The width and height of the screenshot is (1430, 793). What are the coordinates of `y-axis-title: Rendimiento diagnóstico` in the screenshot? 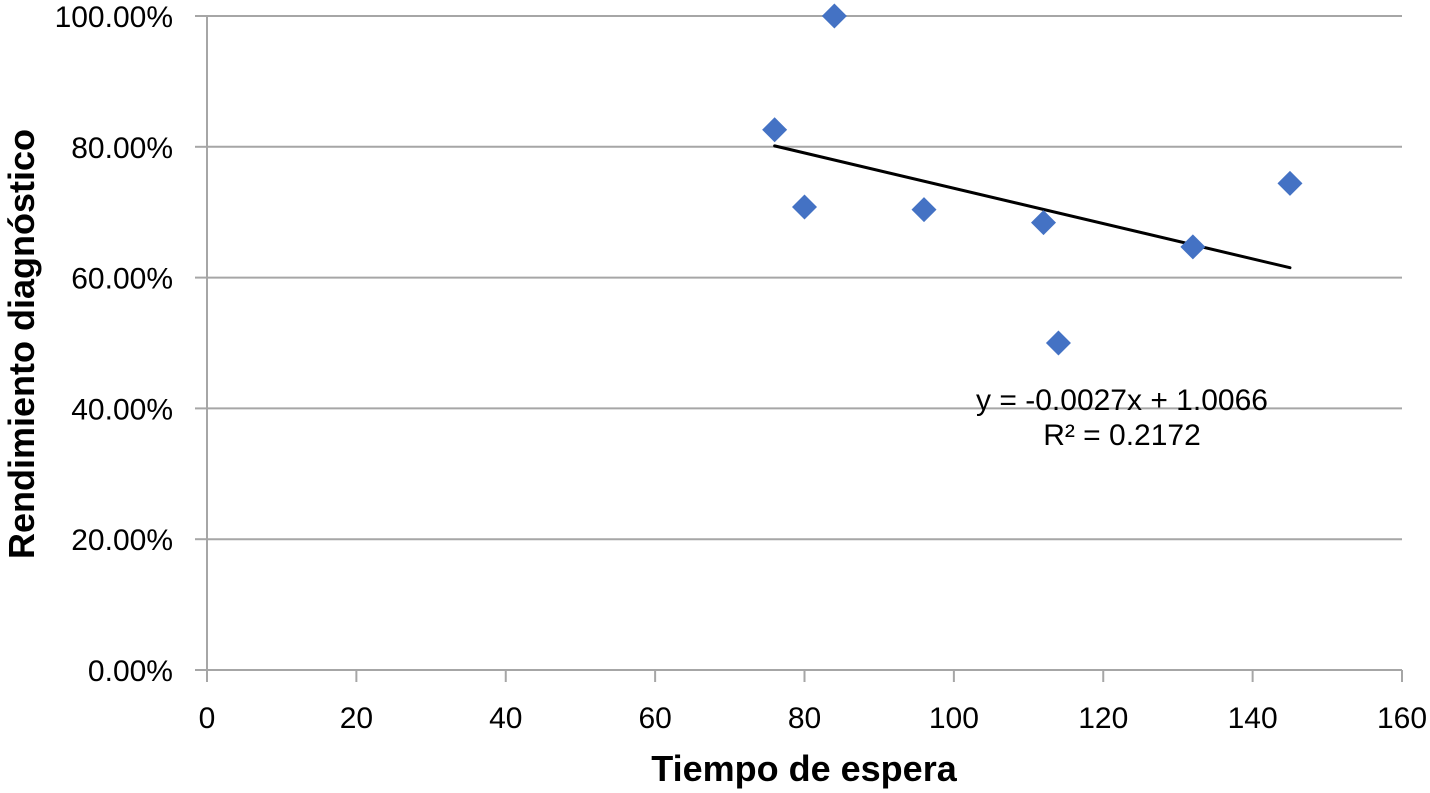 It's located at (21, 344).